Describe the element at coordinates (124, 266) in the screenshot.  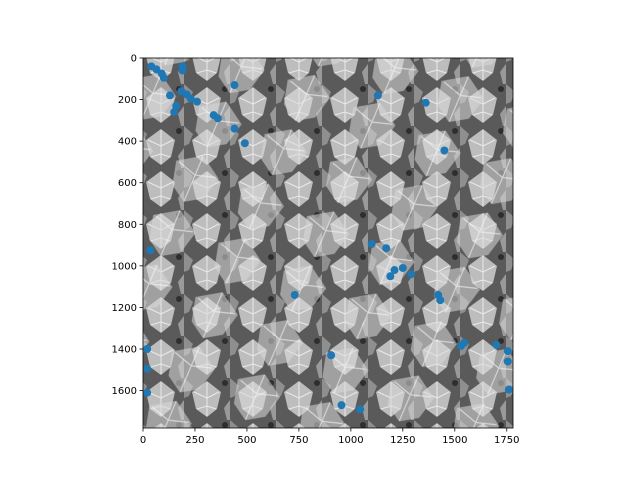
I see `y-tick-label: 1000` at that location.